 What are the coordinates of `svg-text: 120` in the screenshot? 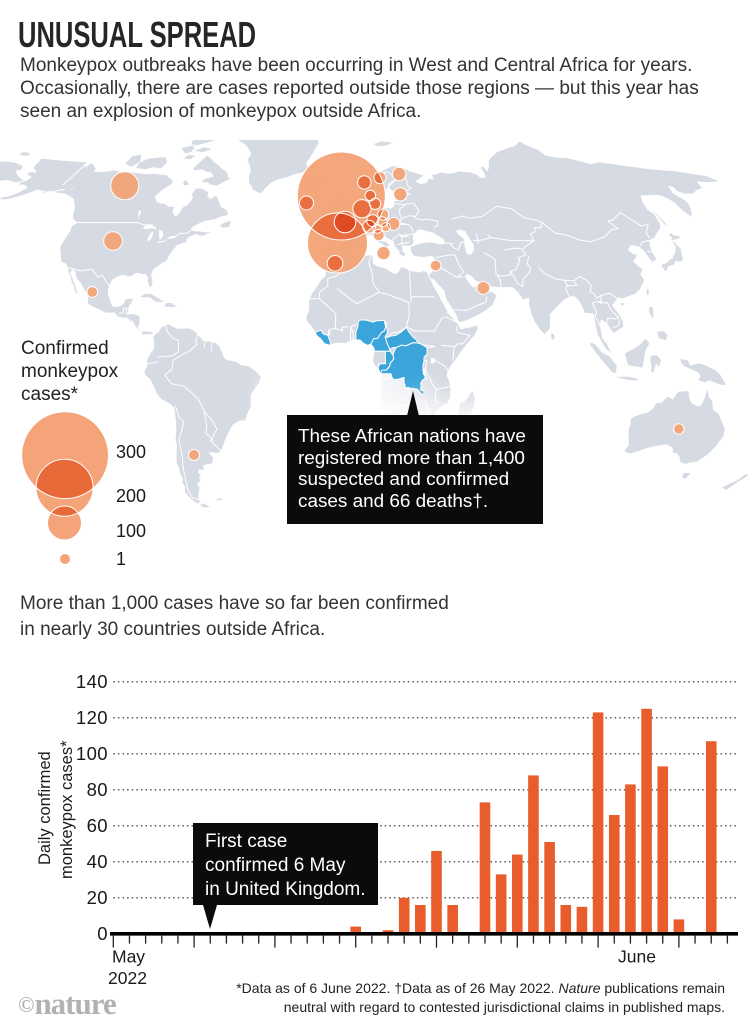 It's located at (92, 717).